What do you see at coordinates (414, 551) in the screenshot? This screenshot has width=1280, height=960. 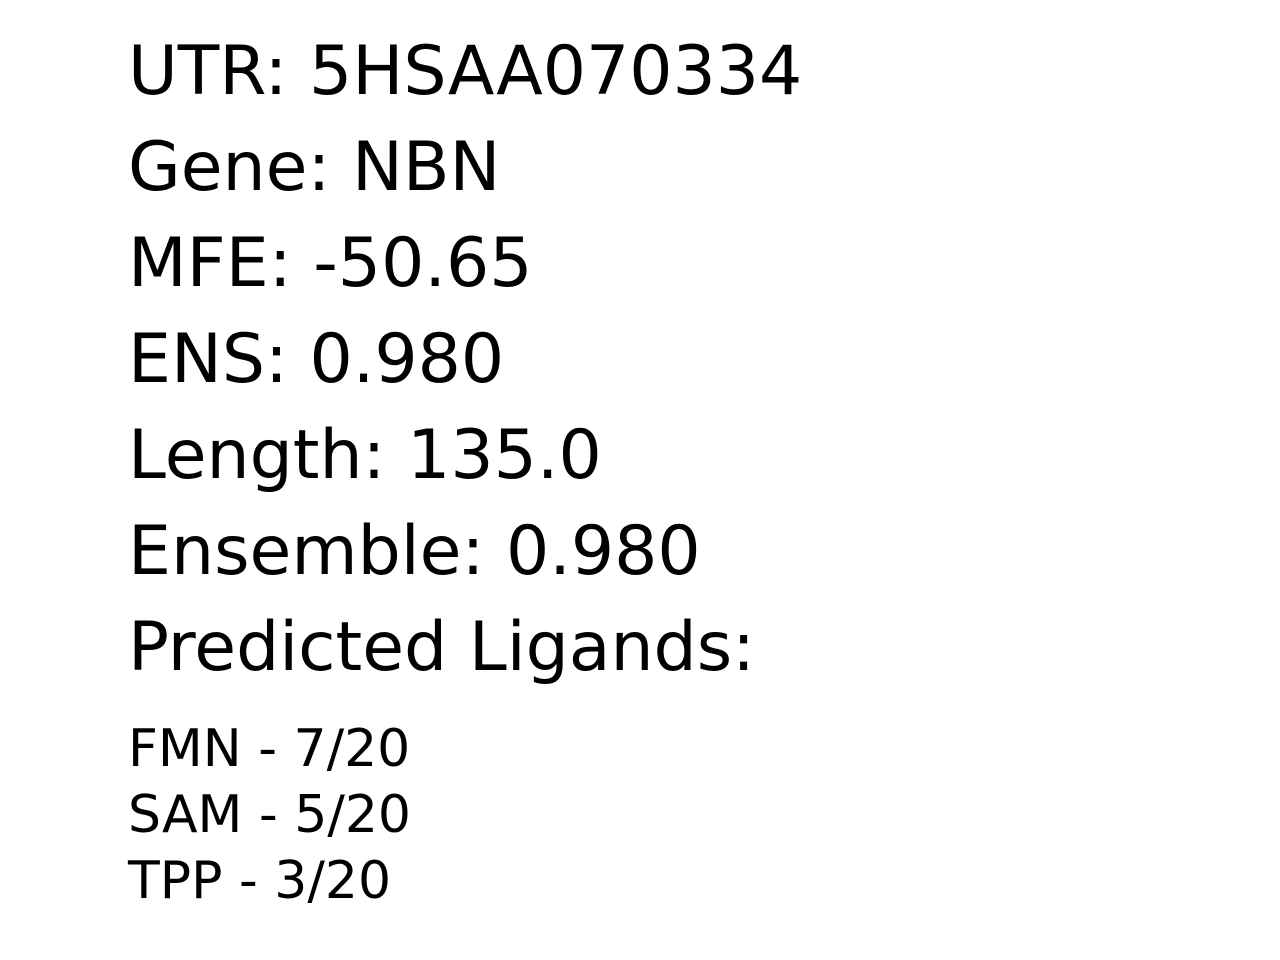 I see `ensemble-value: Ensemble: 0.980` at bounding box center [414, 551].